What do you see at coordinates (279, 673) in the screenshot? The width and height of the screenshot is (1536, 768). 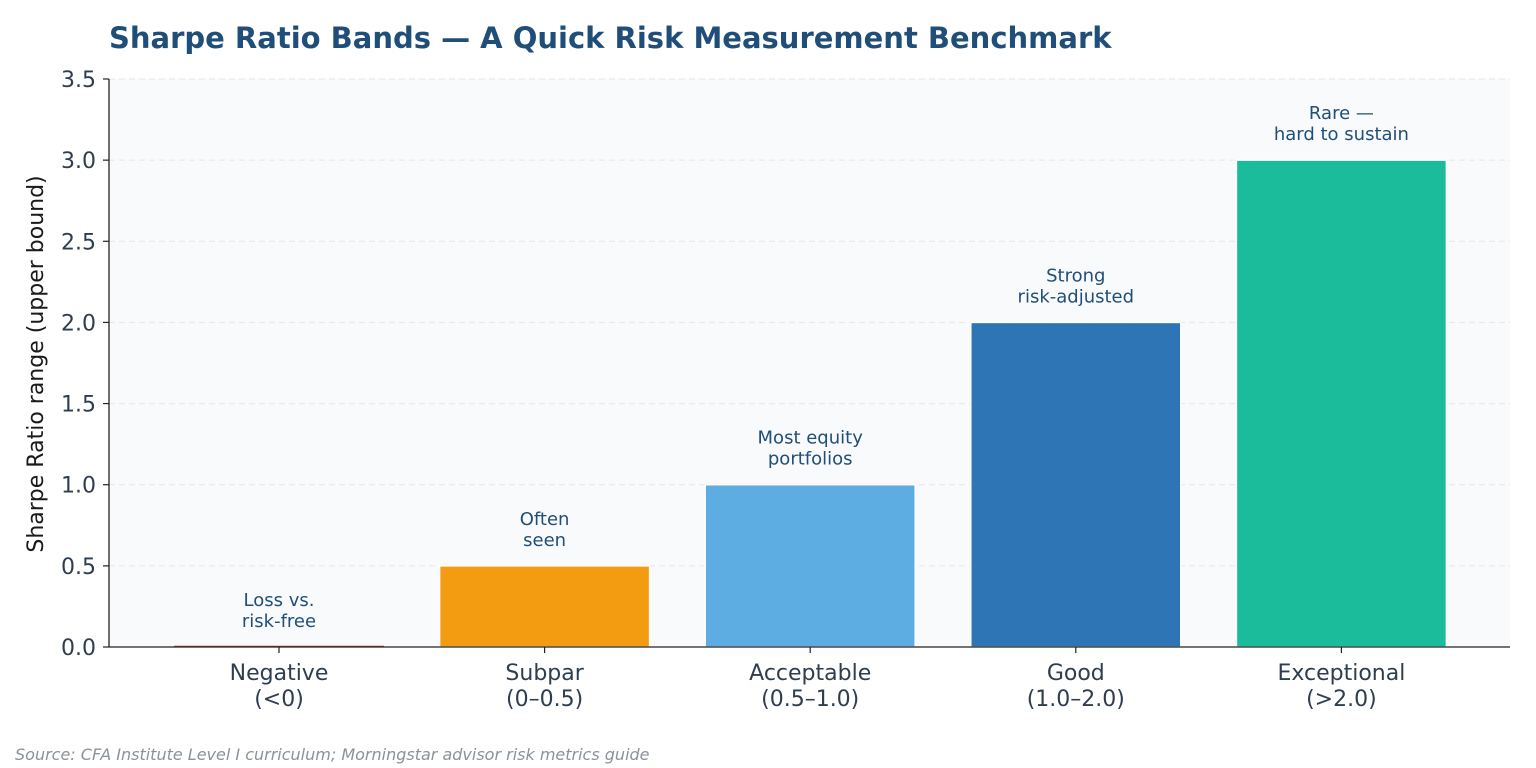 I see `x-tick-label: Negative` at bounding box center [279, 673].